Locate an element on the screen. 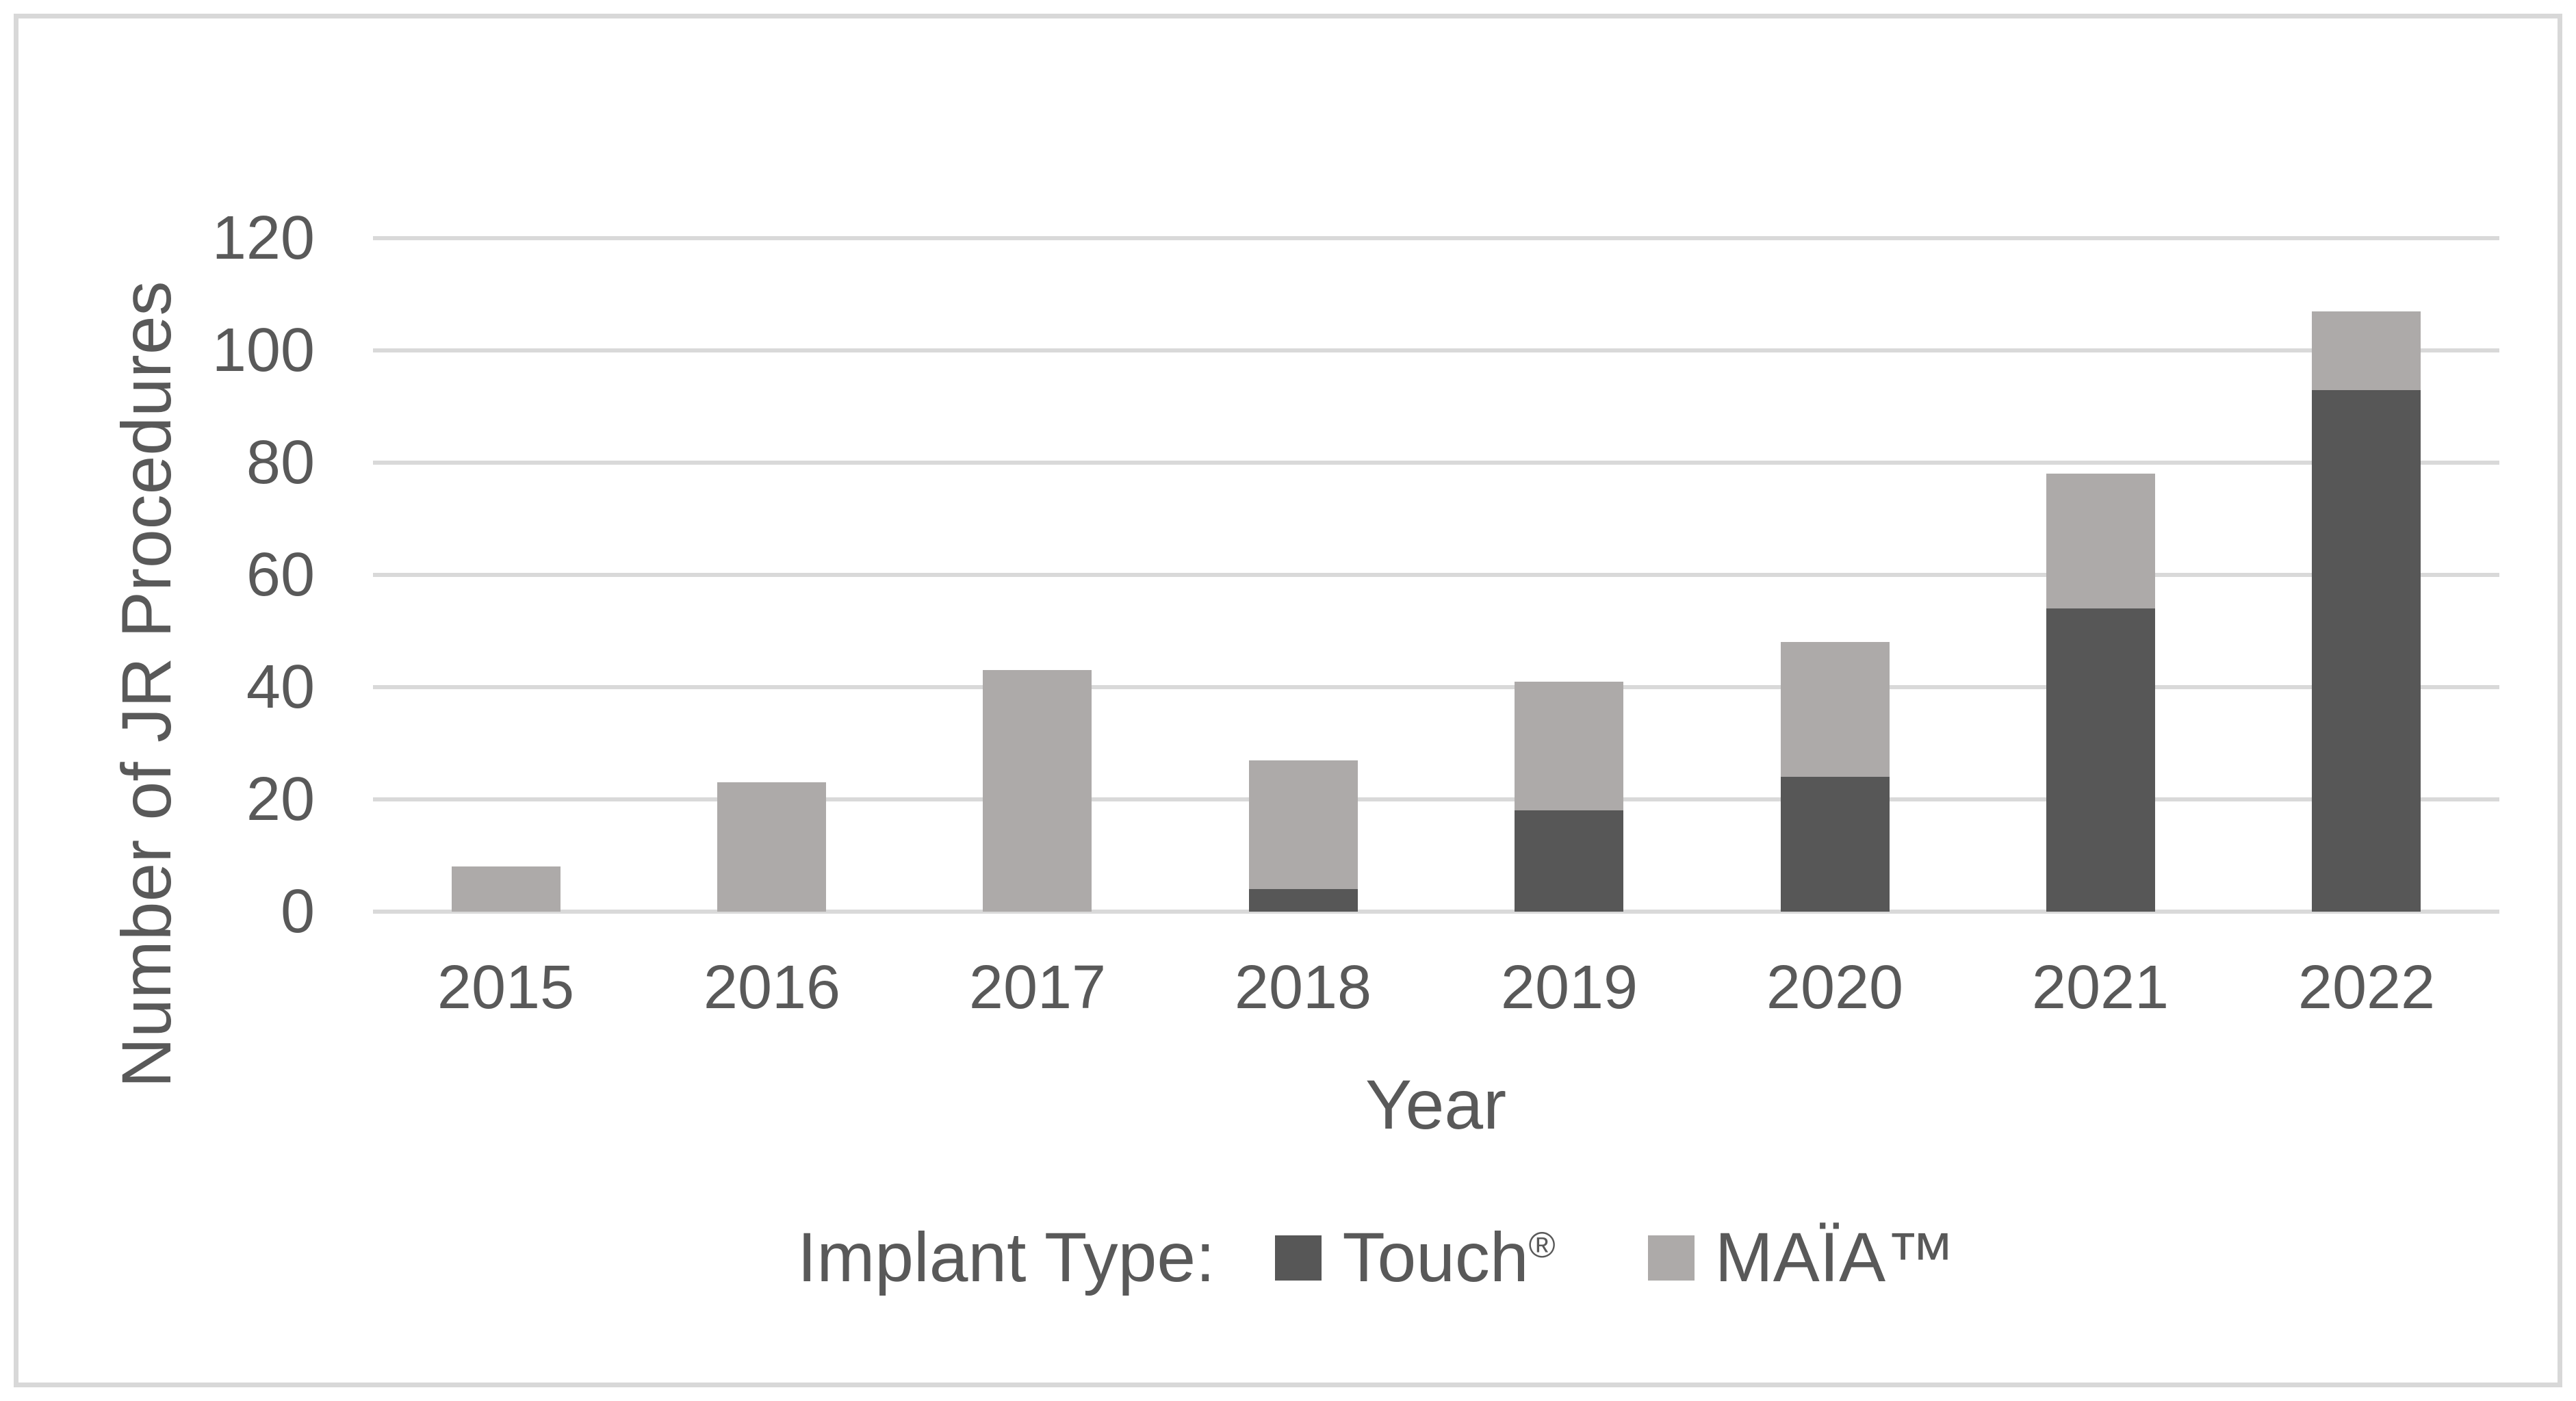 This screenshot has height=1401, width=2576. bar-2022 is located at coordinates (2366, 611).